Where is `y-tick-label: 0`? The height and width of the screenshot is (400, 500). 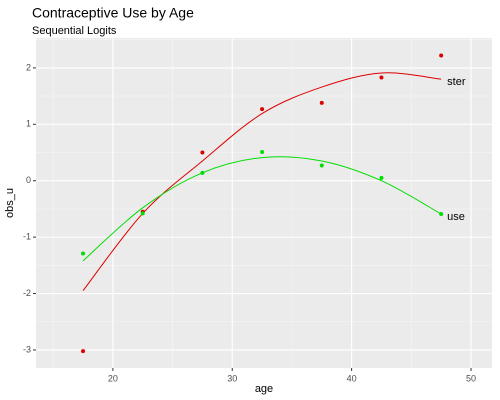 y-tick-label: 0 is located at coordinates (28, 180).